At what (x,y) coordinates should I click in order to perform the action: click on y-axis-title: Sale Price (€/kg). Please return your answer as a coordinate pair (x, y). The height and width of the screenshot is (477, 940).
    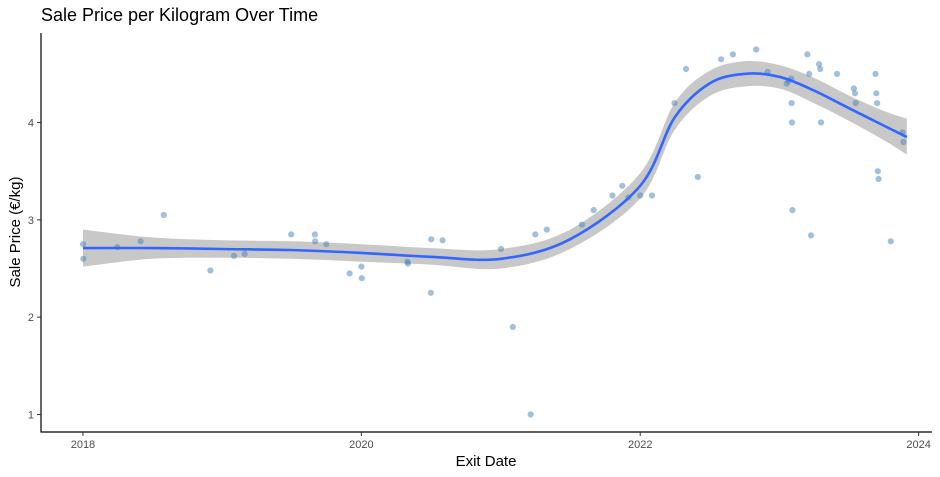
    Looking at the image, I should click on (15, 232).